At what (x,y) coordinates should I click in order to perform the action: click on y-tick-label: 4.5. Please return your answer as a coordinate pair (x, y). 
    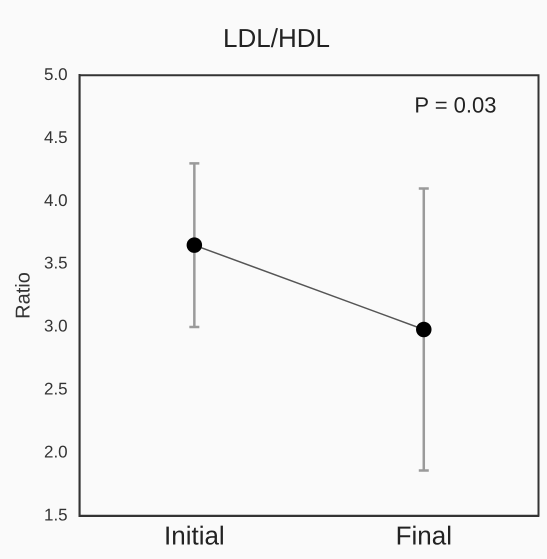
    Looking at the image, I should click on (56, 137).